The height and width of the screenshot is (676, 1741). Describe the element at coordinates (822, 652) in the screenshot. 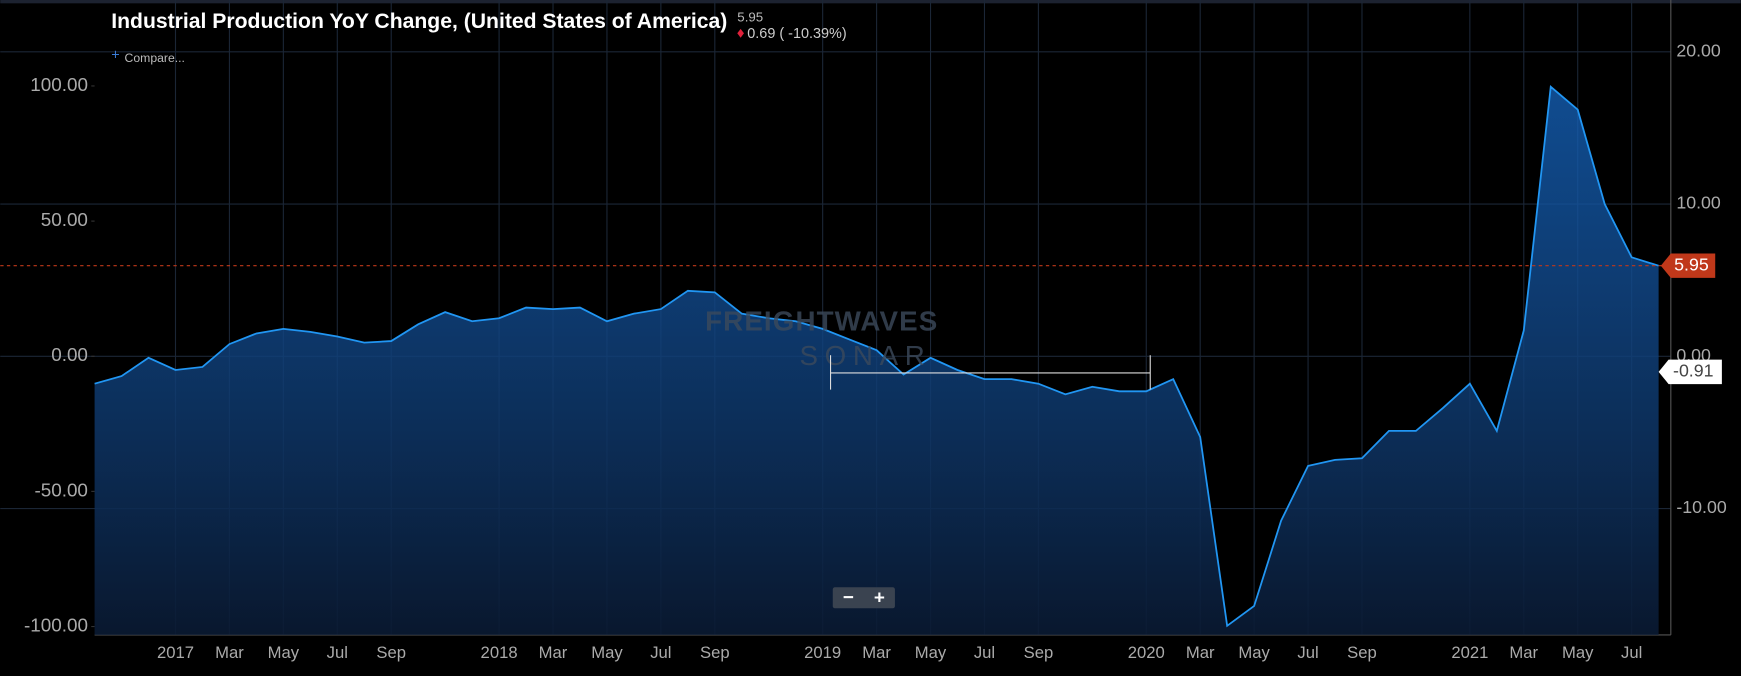

I see `x-tick-label: 2019` at that location.